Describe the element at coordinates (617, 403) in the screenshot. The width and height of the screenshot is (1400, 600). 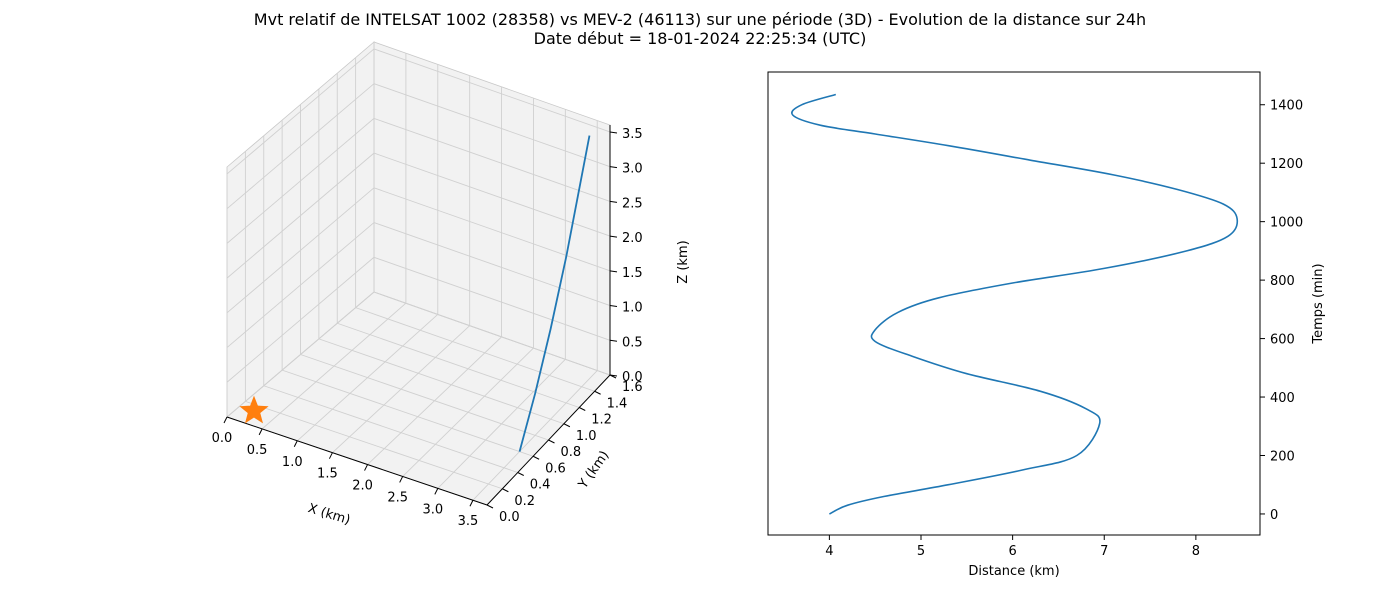
I see `y-tick-label: 1.4` at that location.